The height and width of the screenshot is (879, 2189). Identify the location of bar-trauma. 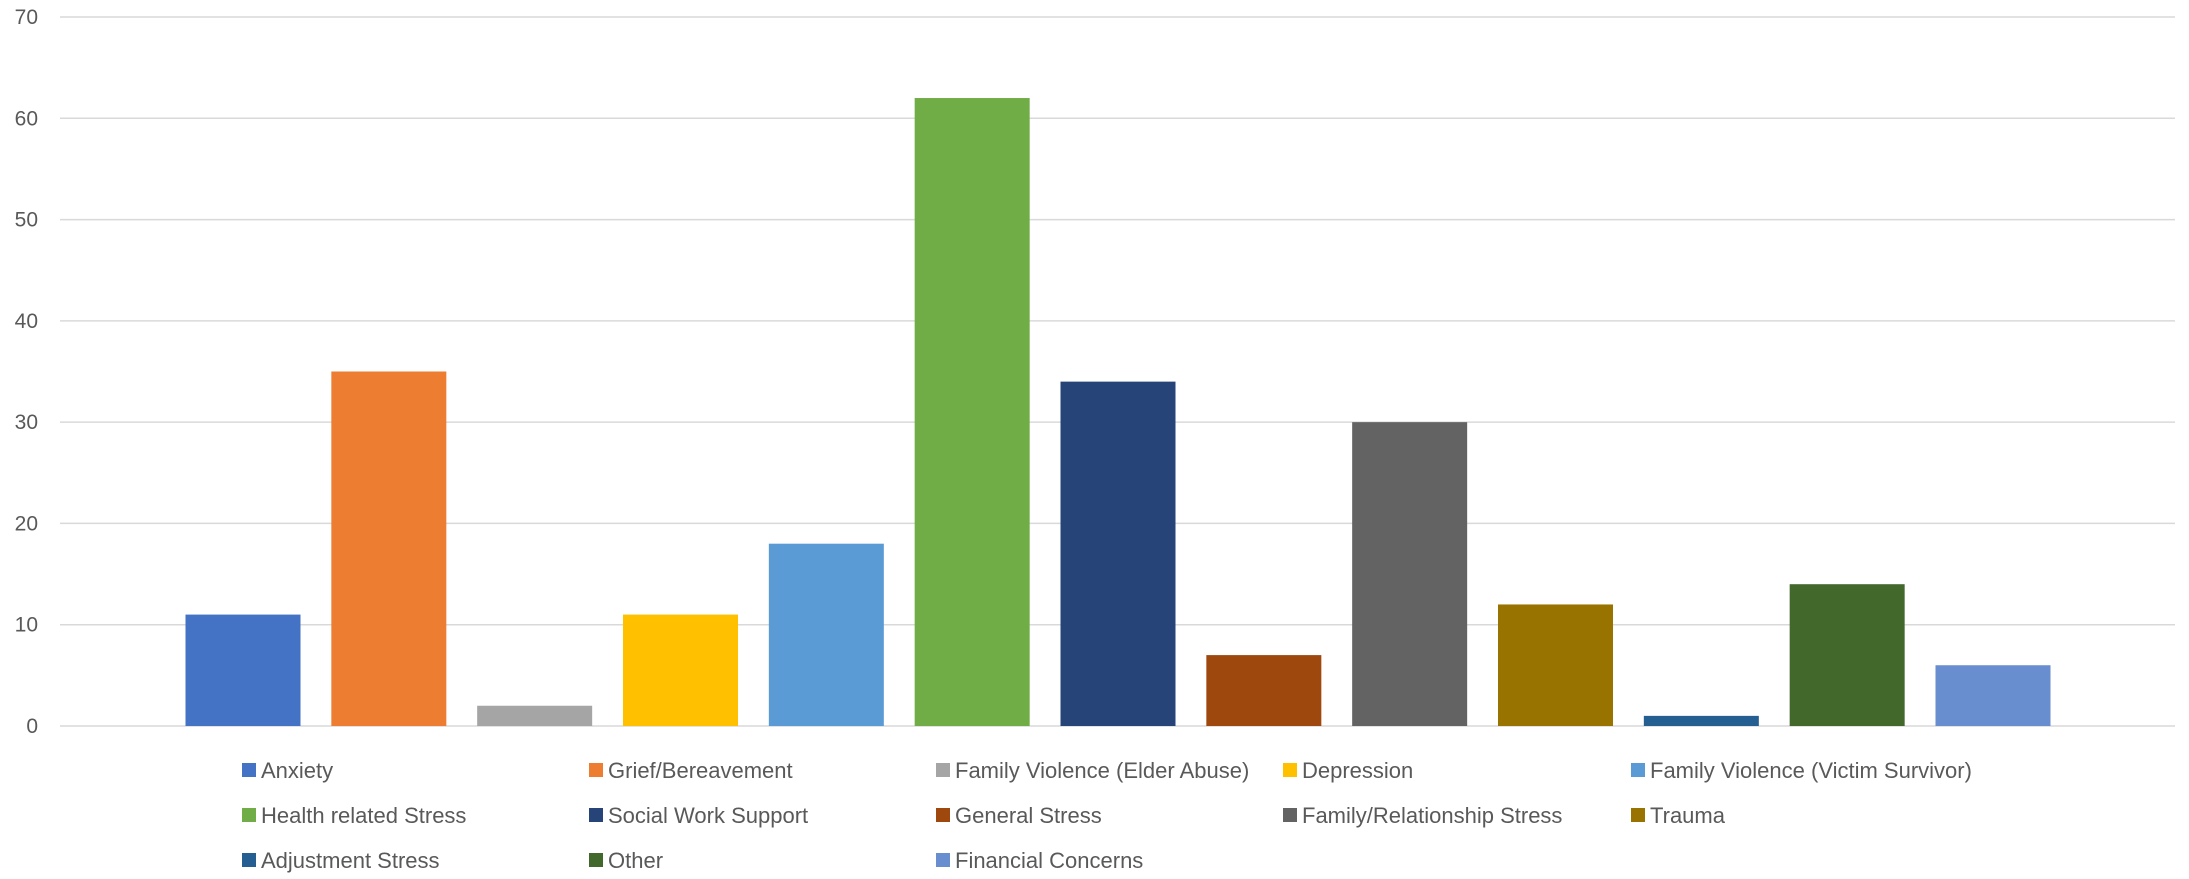
(1555, 665).